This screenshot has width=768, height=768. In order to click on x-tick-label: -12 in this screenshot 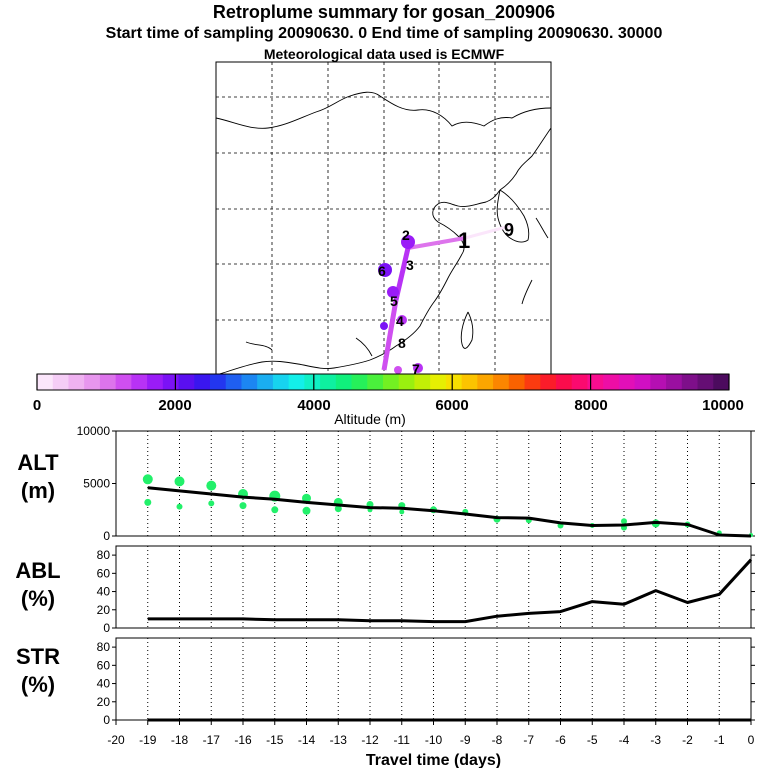, I will do `click(370, 740)`.